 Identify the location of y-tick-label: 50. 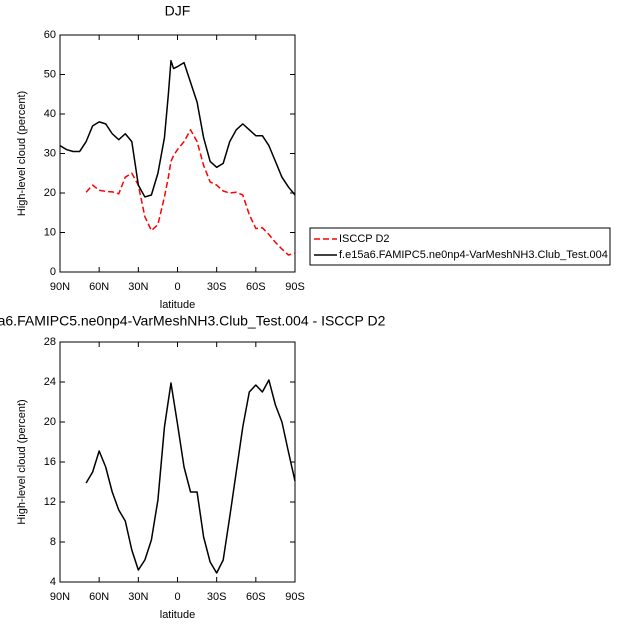
(50, 74).